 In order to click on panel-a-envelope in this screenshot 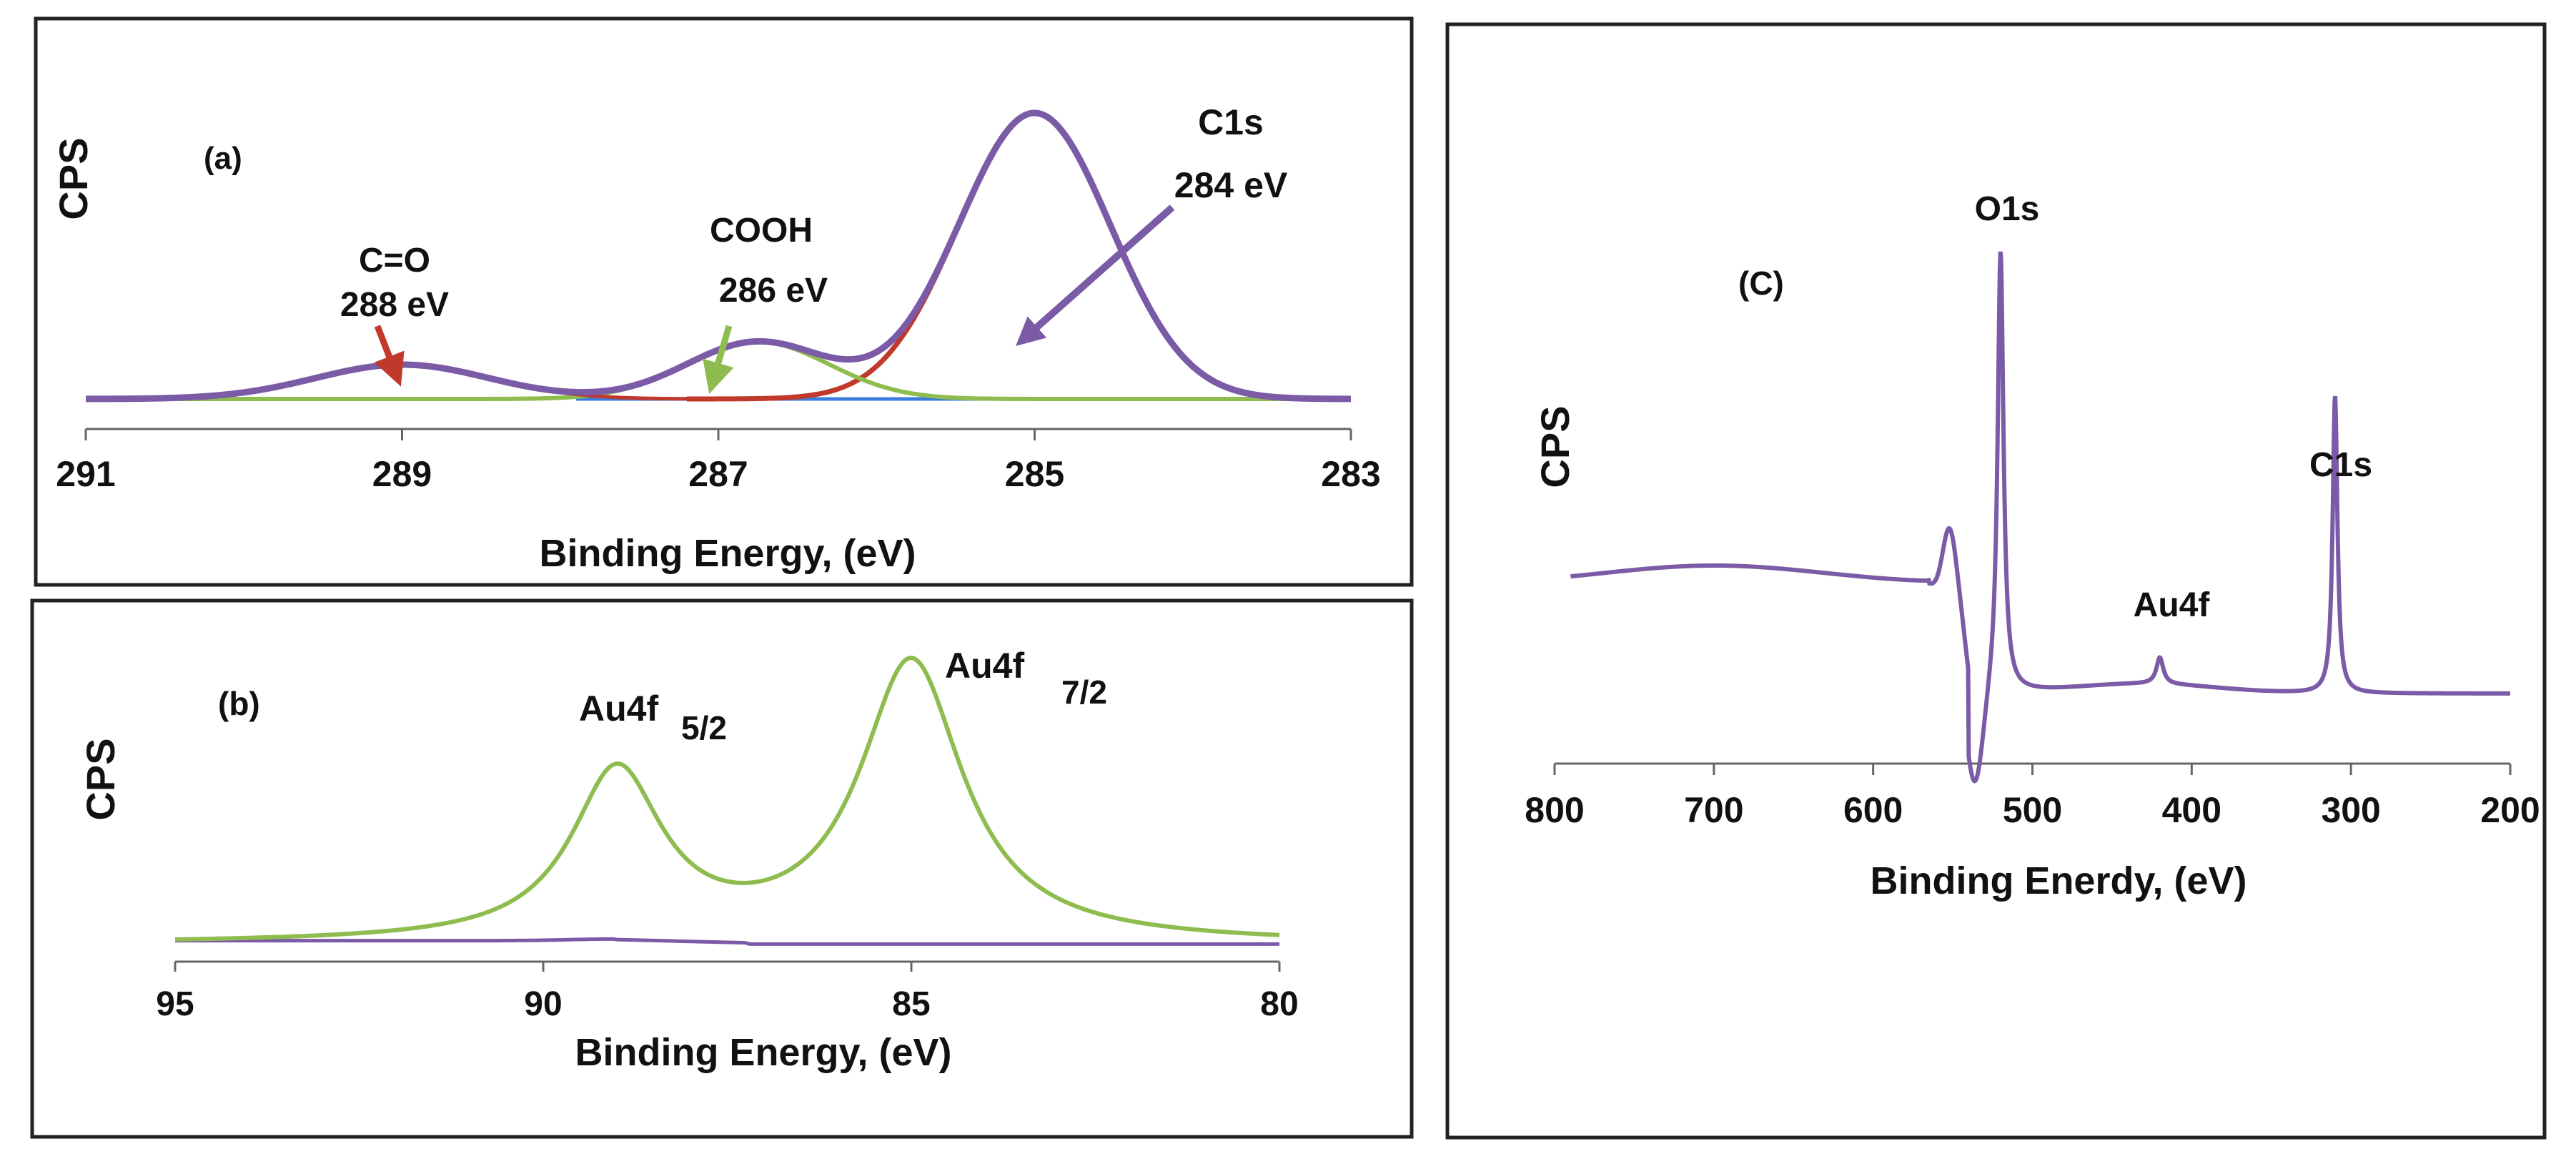, I will do `click(718, 256)`.